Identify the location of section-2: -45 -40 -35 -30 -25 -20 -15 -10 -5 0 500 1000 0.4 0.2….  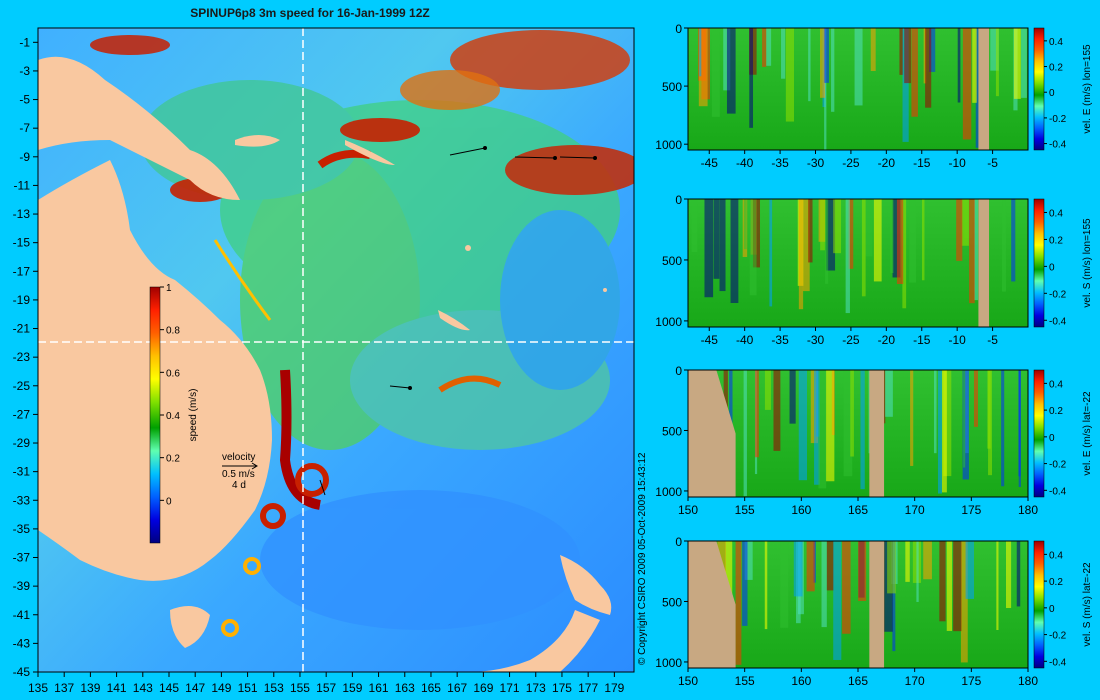
(874, 270).